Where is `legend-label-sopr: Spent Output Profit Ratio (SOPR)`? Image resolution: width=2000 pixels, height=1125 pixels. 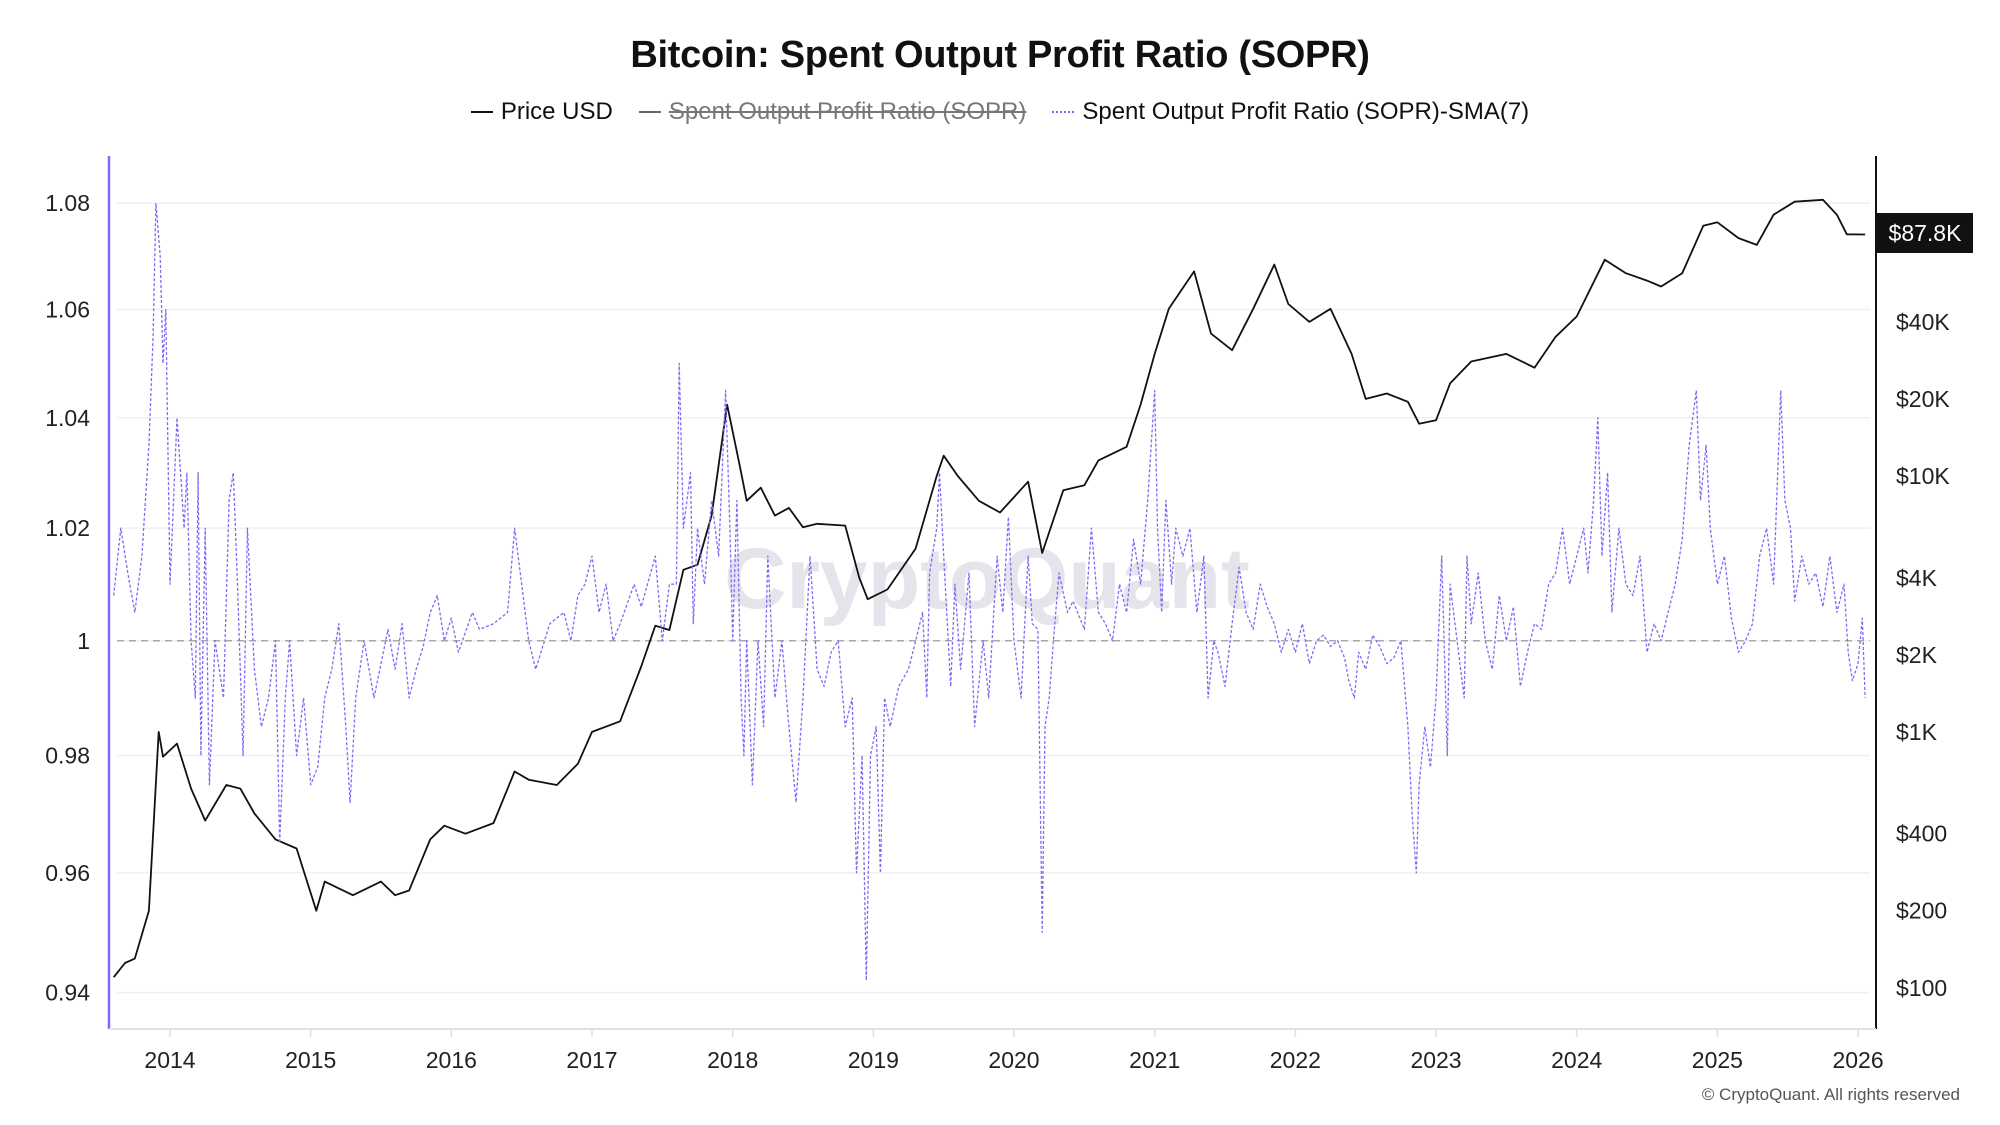
legend-label-sopr: Spent Output Profit Ratio (SOPR) is located at coordinates (847, 111).